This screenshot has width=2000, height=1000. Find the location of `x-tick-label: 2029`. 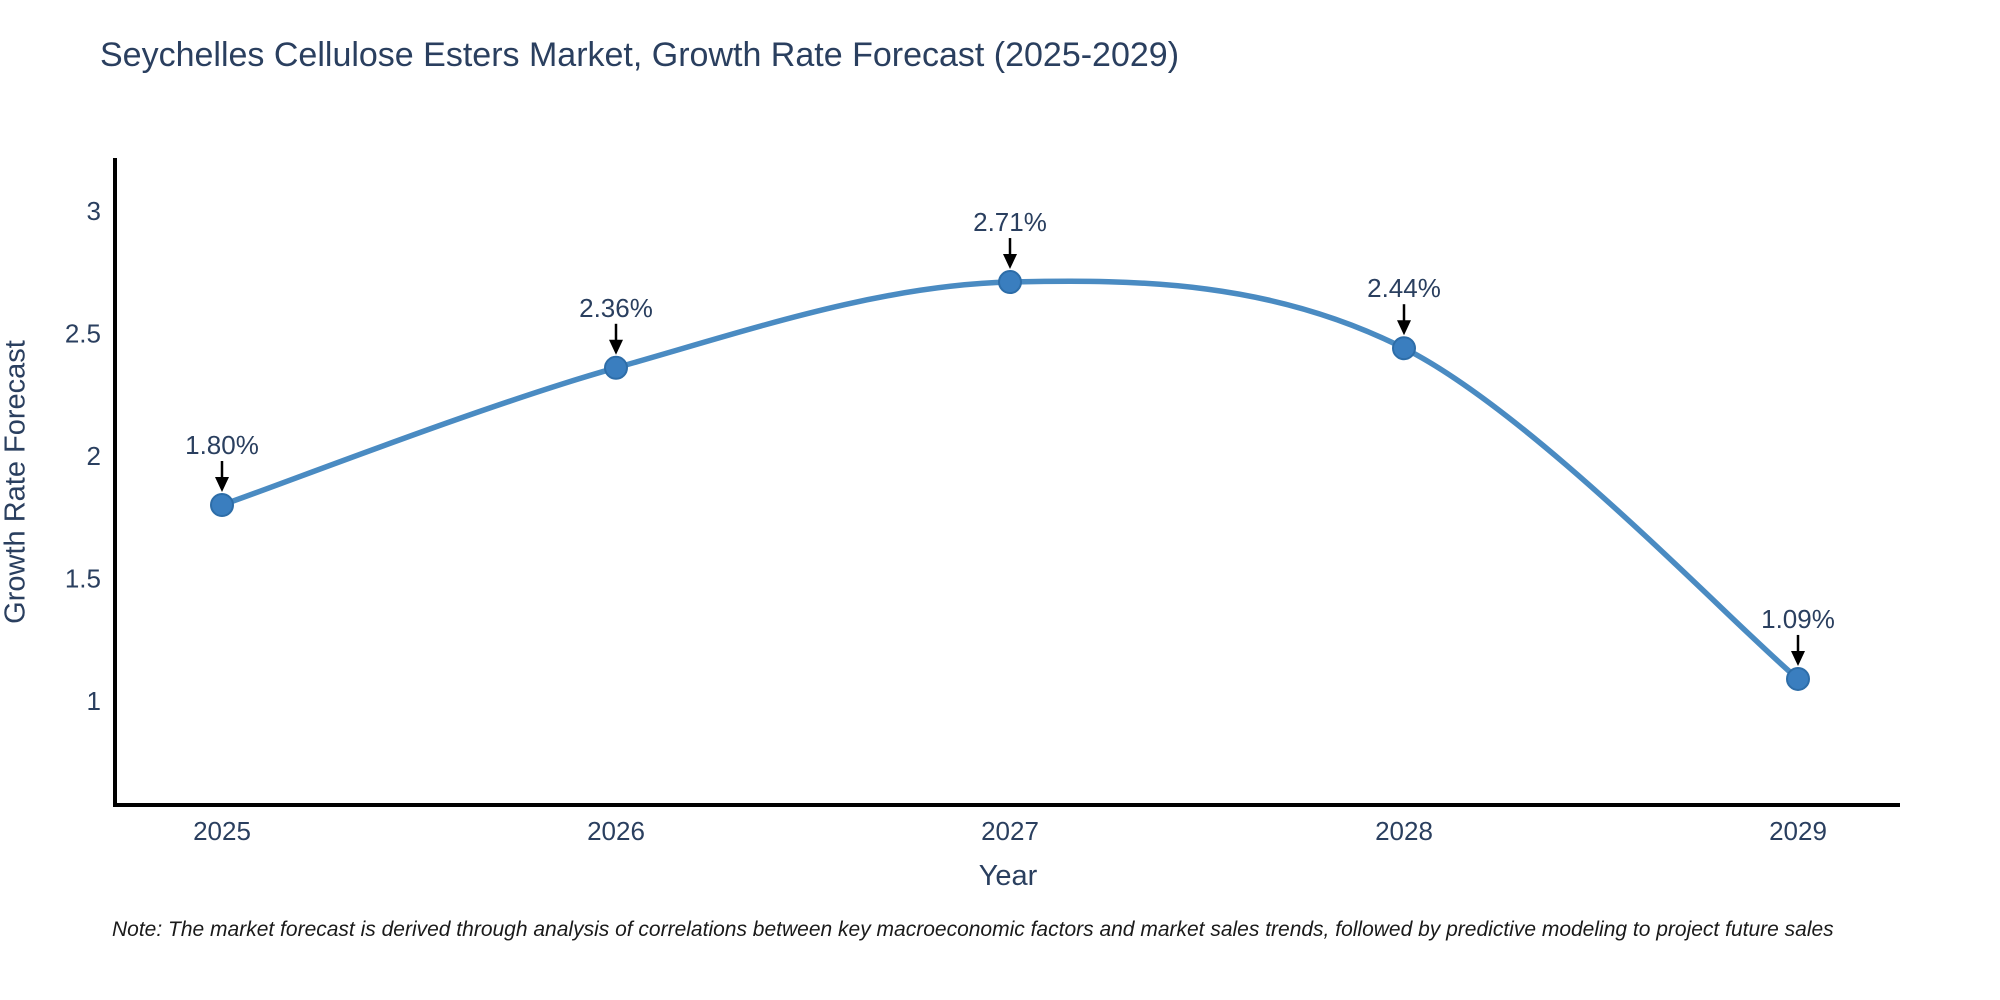

x-tick-label: 2029 is located at coordinates (1798, 831).